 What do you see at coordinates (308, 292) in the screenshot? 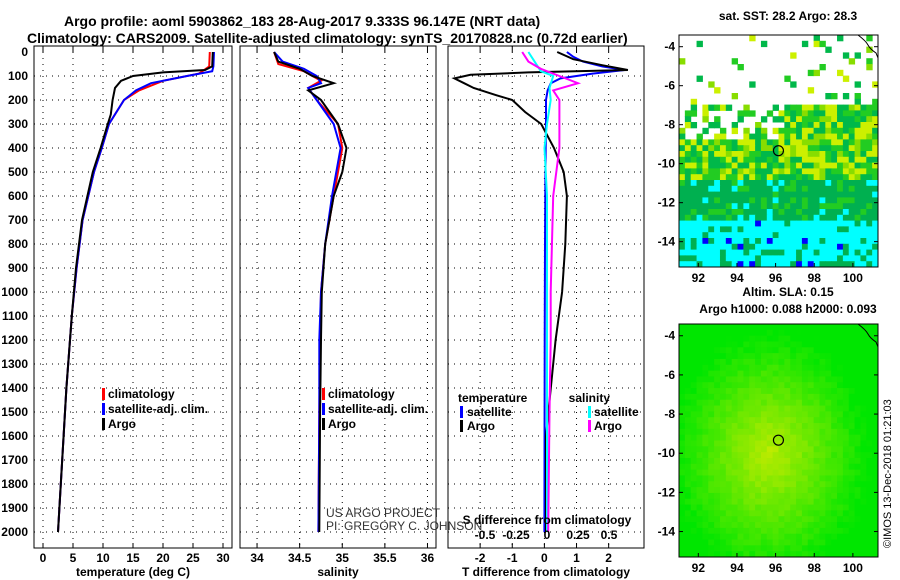
I see `series-climatology` at bounding box center [308, 292].